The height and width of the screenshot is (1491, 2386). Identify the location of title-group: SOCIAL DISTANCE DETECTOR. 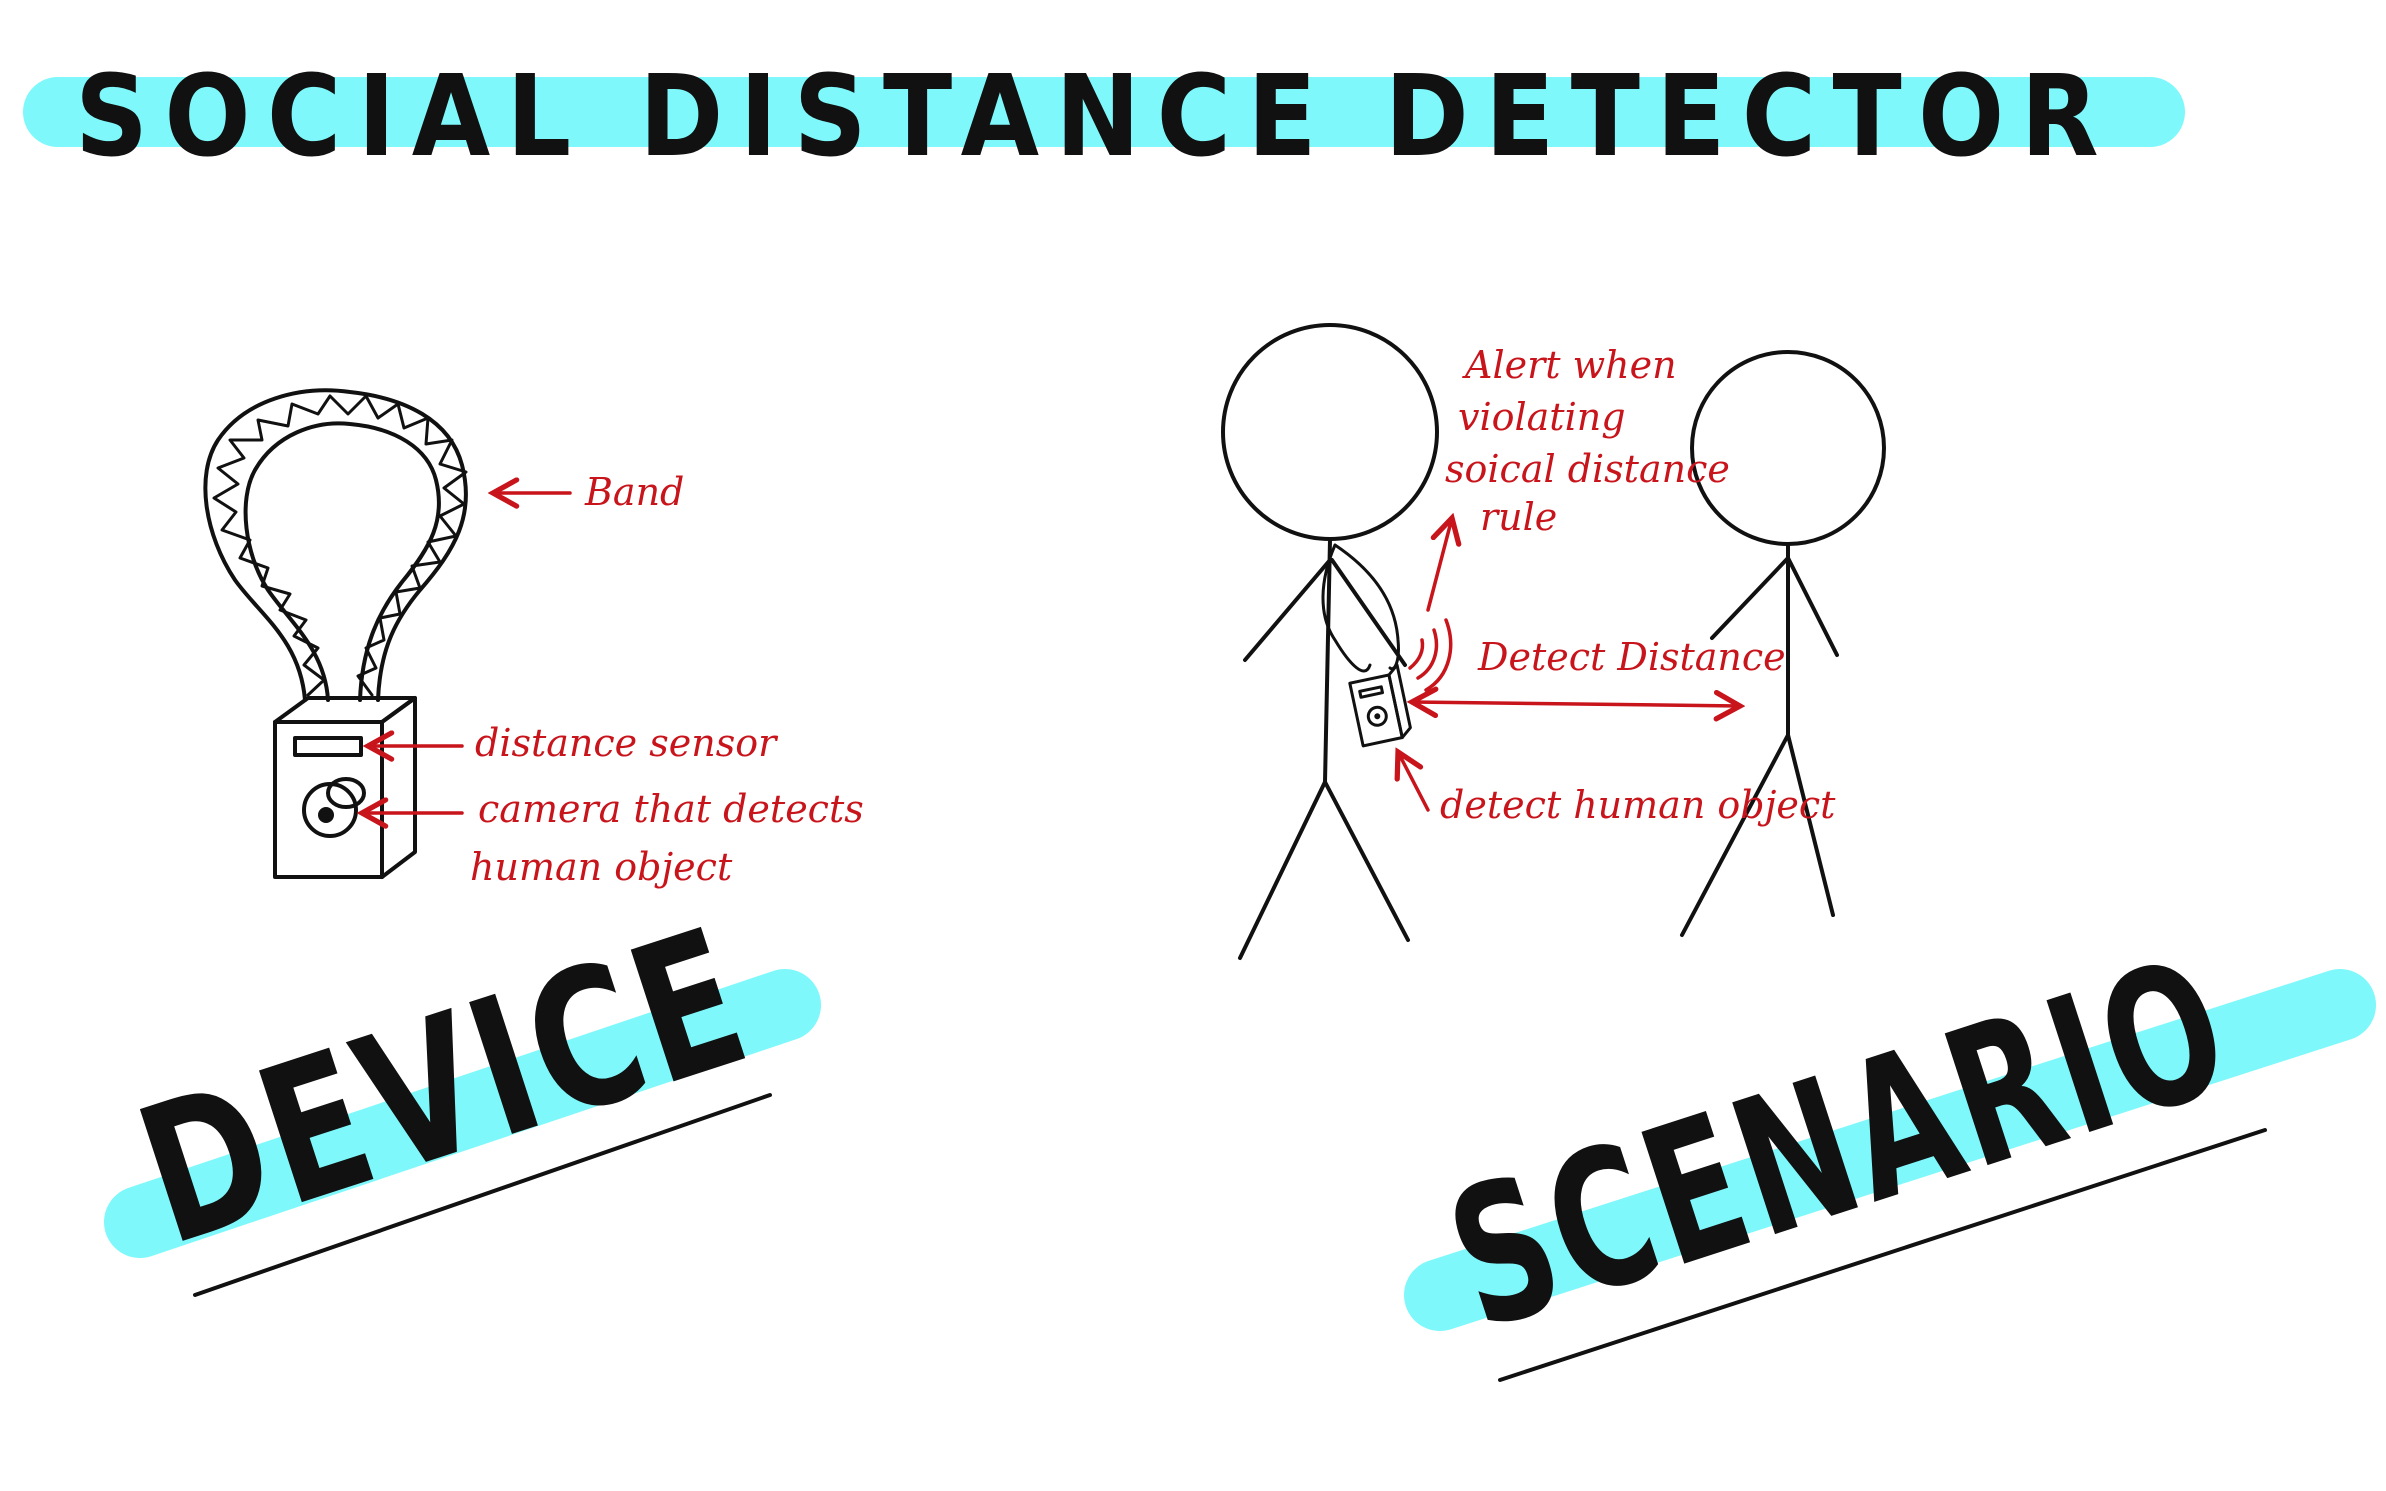
(1104, 117).